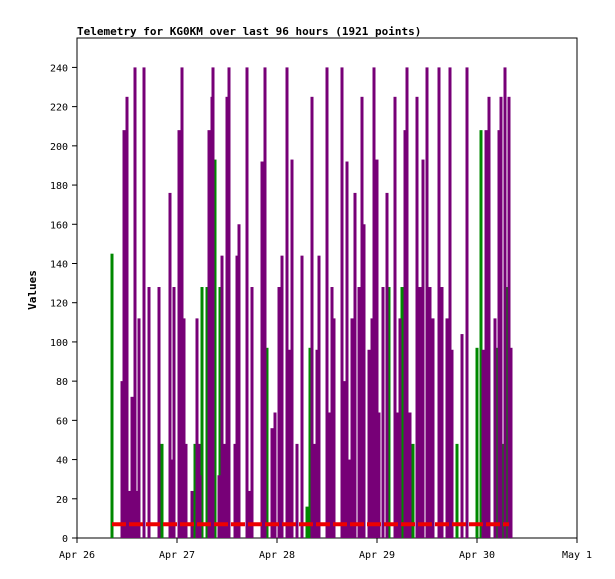  I want to click on x-axis-ticks: Apr 26 Apr 27 Apr 28 Apr 29 Apr 30 May 1, so click(325, 549).